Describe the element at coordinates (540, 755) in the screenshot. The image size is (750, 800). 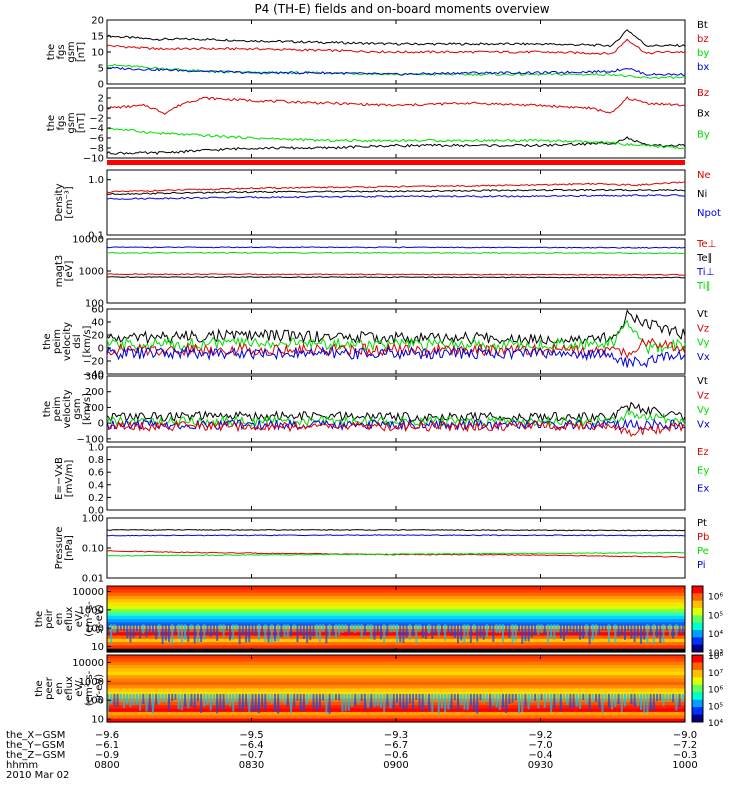
I see `orbit-value: −0.4` at that location.